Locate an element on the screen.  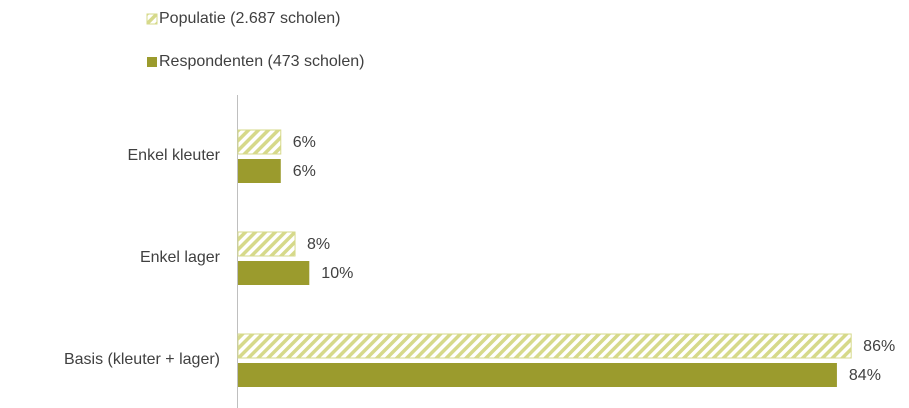
legend-label: Respondenten (473 scholen) is located at coordinates (261, 61).